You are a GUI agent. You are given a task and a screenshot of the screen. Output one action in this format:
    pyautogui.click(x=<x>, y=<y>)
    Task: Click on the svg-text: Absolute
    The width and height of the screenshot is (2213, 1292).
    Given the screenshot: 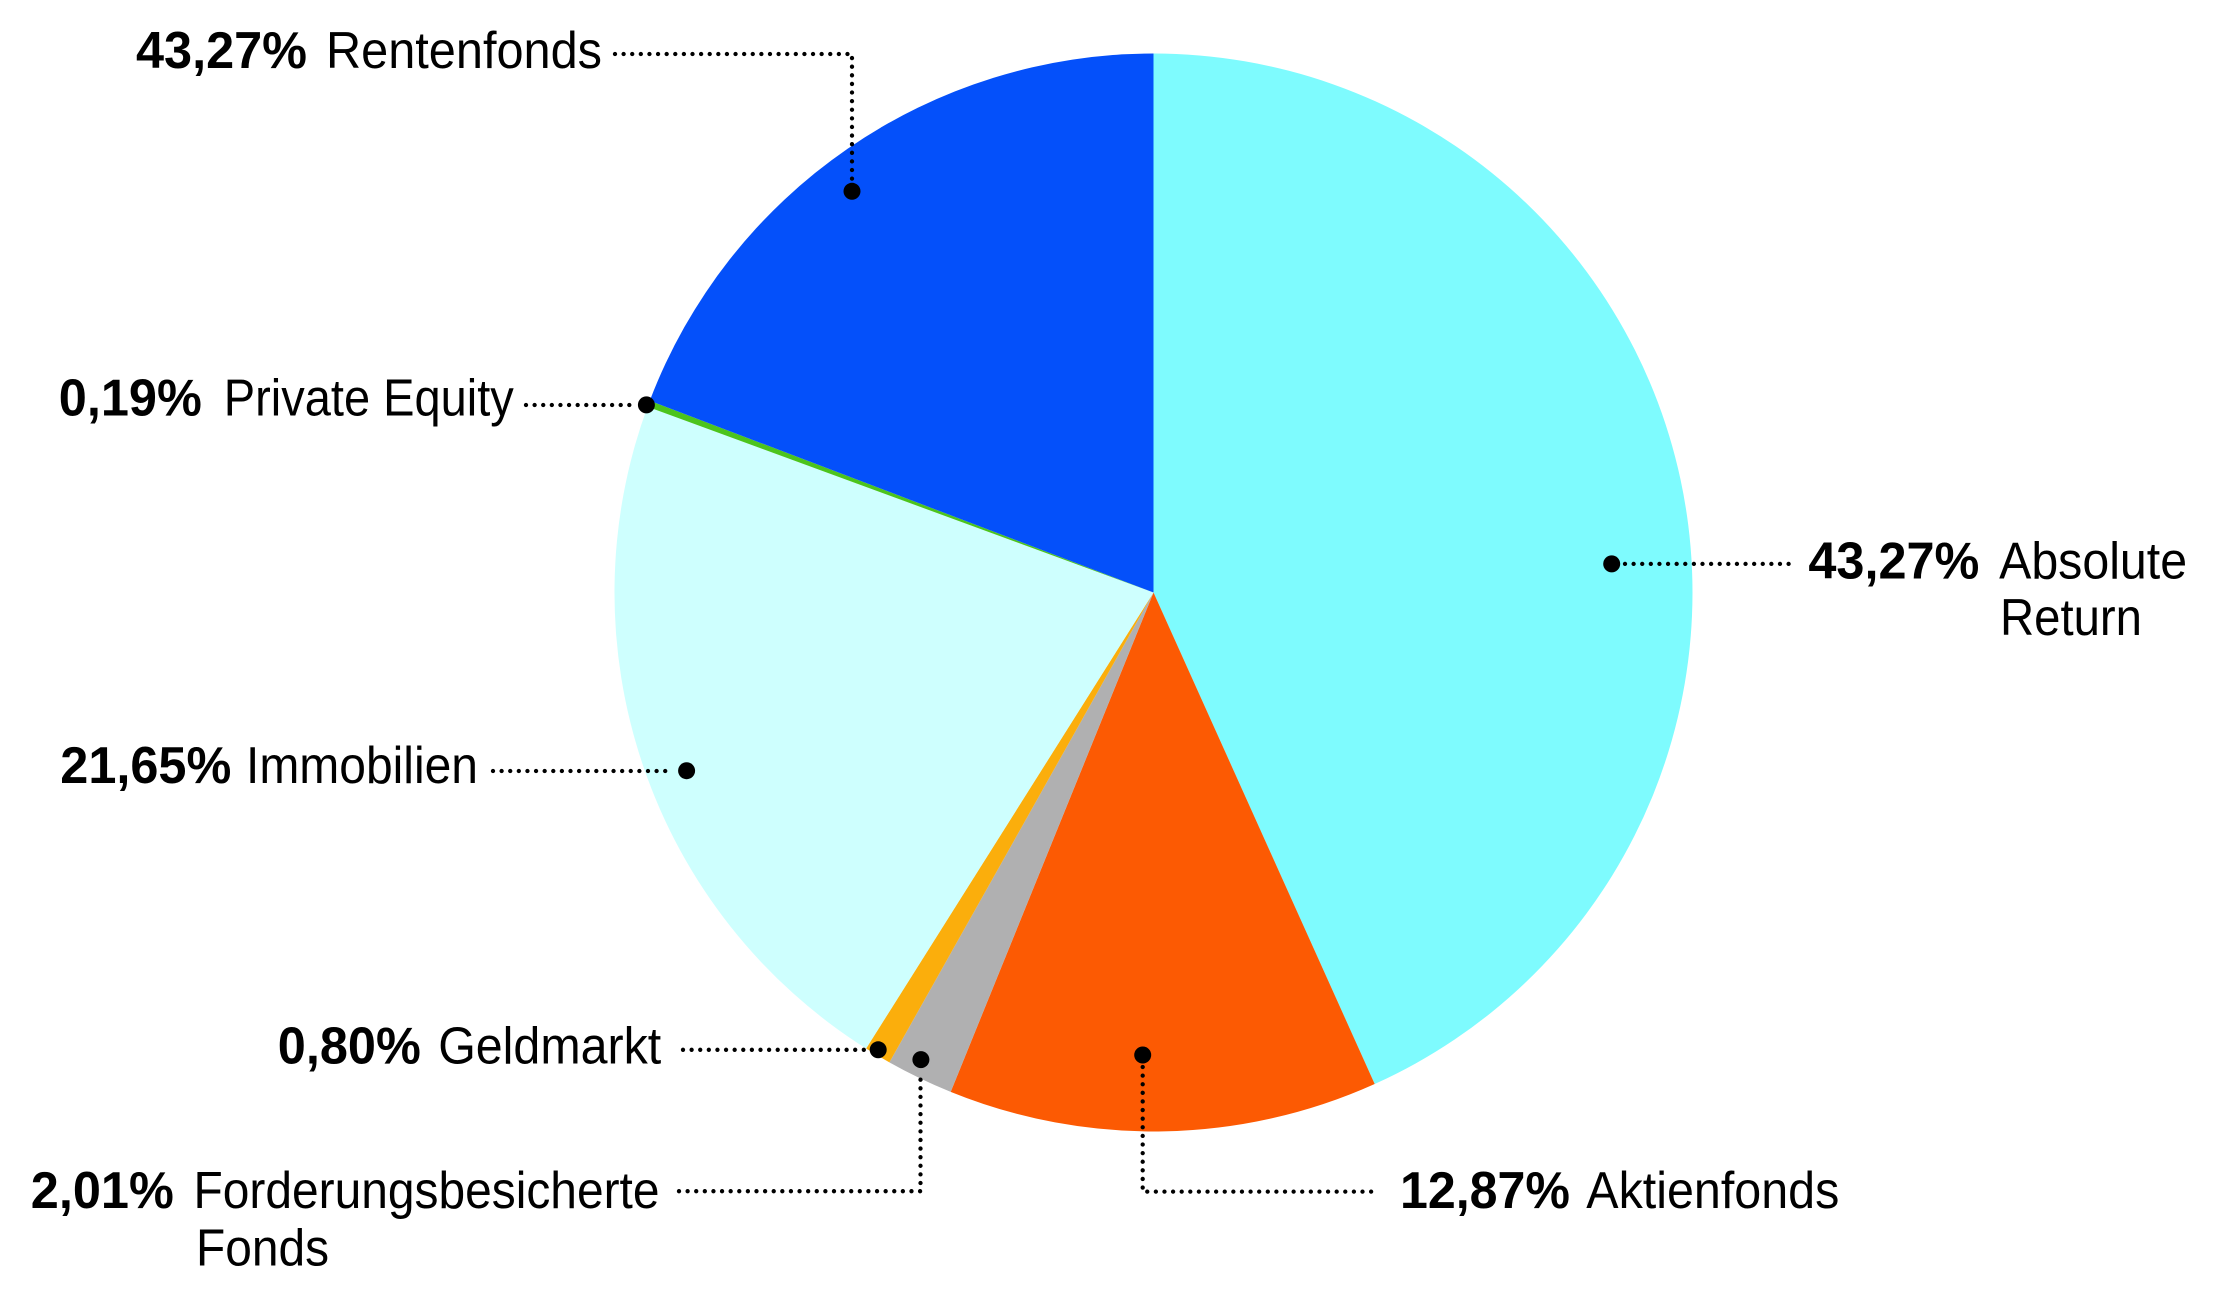 What is the action you would take?
    pyautogui.click(x=2093, y=561)
    